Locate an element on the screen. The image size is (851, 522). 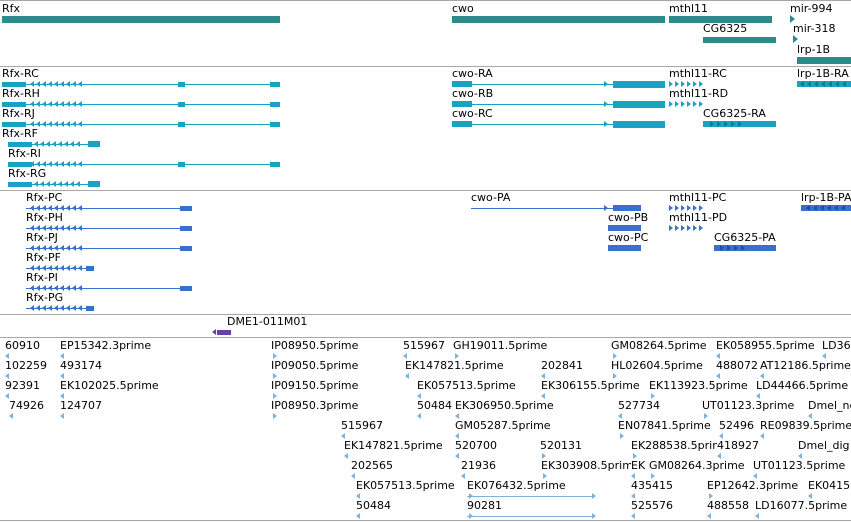
est-label: EK303908.5prime is located at coordinates (591, 465).